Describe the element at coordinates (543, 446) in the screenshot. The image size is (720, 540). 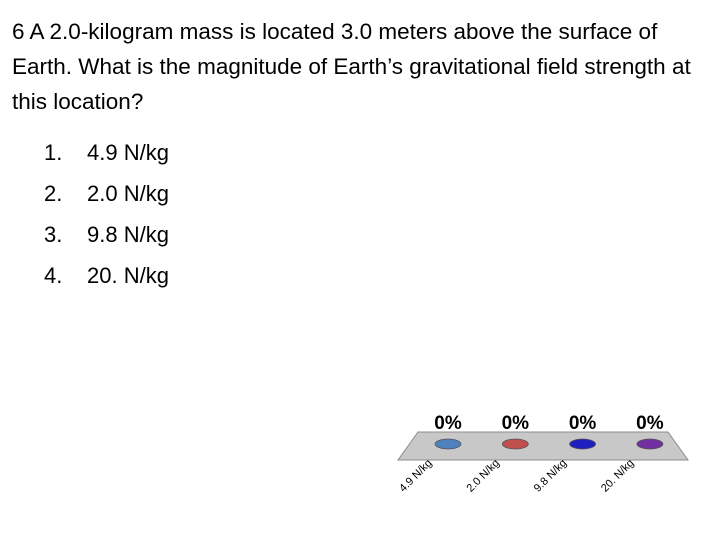
I see `chart-floor` at that location.